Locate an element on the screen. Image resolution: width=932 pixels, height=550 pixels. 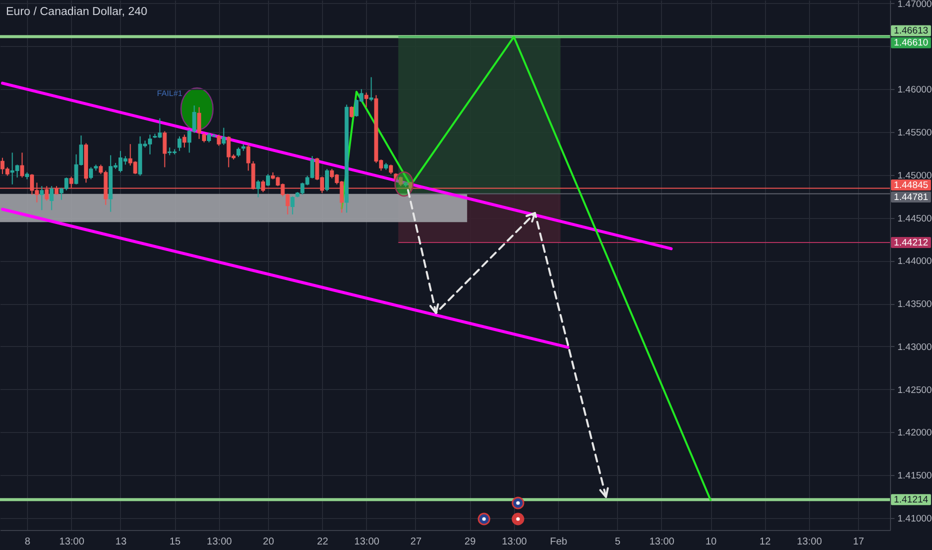
ref-line-label: 1.44212 is located at coordinates (911, 243).